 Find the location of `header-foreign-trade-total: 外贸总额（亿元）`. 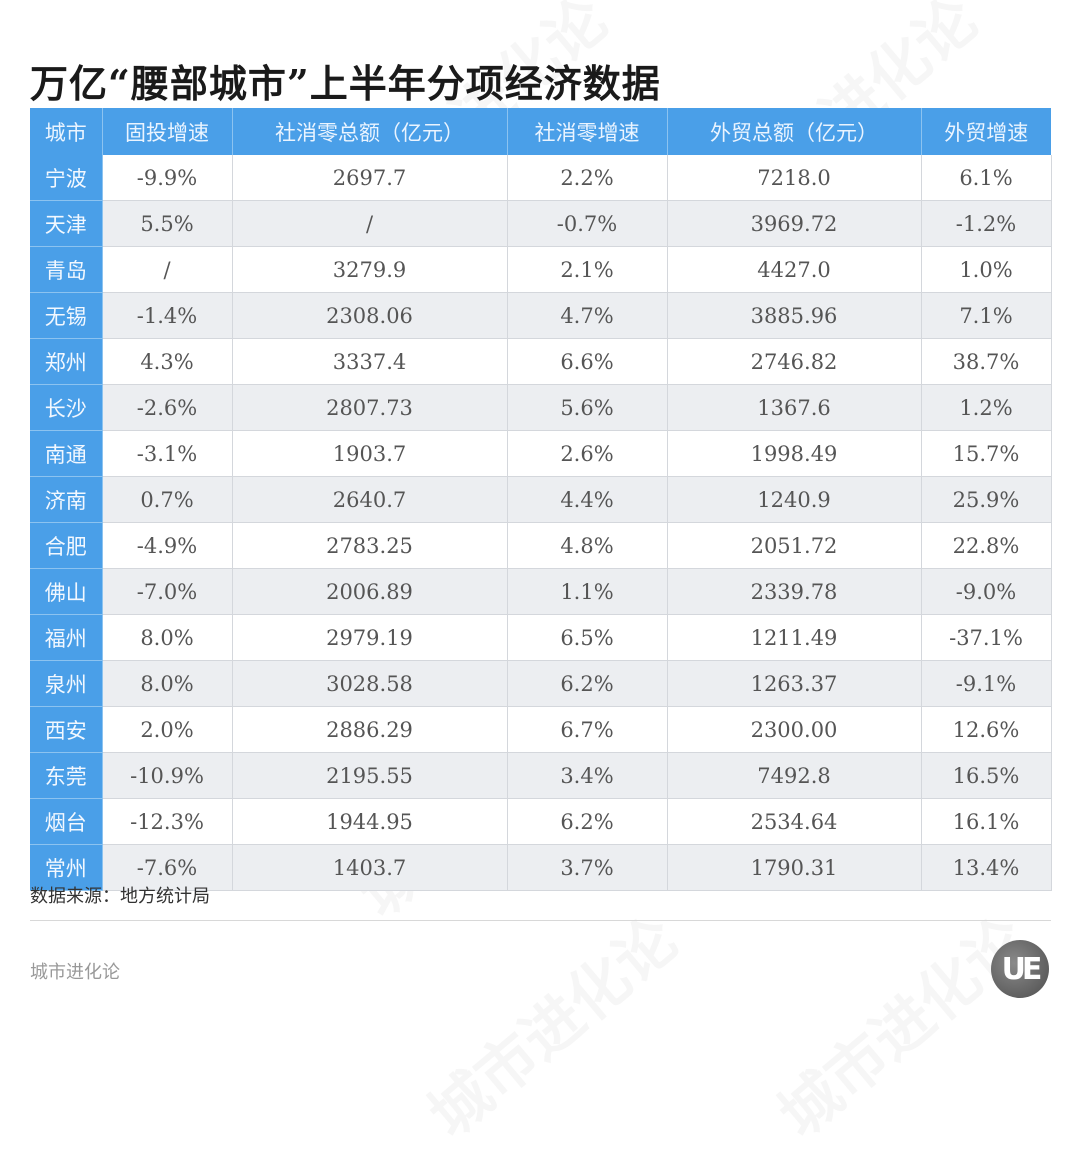

header-foreign-trade-total: 外贸总额（亿元） is located at coordinates (794, 131).